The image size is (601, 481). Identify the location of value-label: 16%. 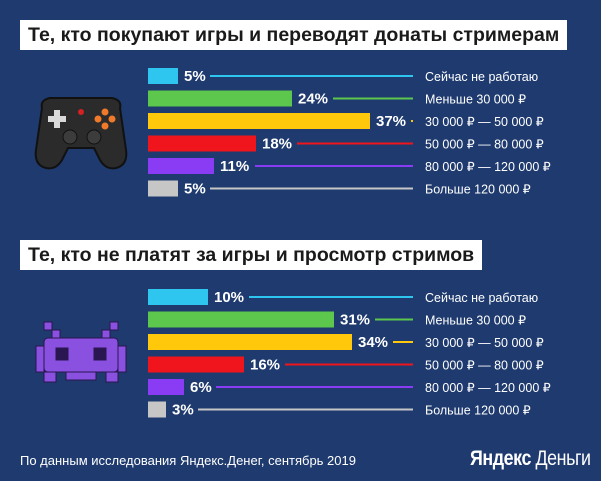
(265, 365).